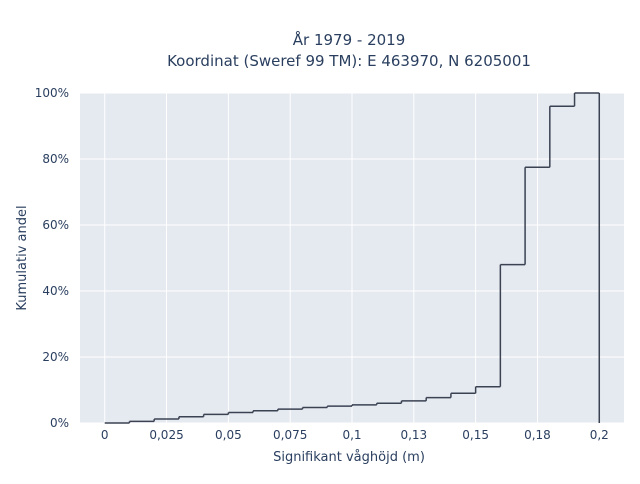 The height and width of the screenshot is (484, 640). Describe the element at coordinates (166, 435) in the screenshot. I see `x-tick-label: 0,025` at that location.